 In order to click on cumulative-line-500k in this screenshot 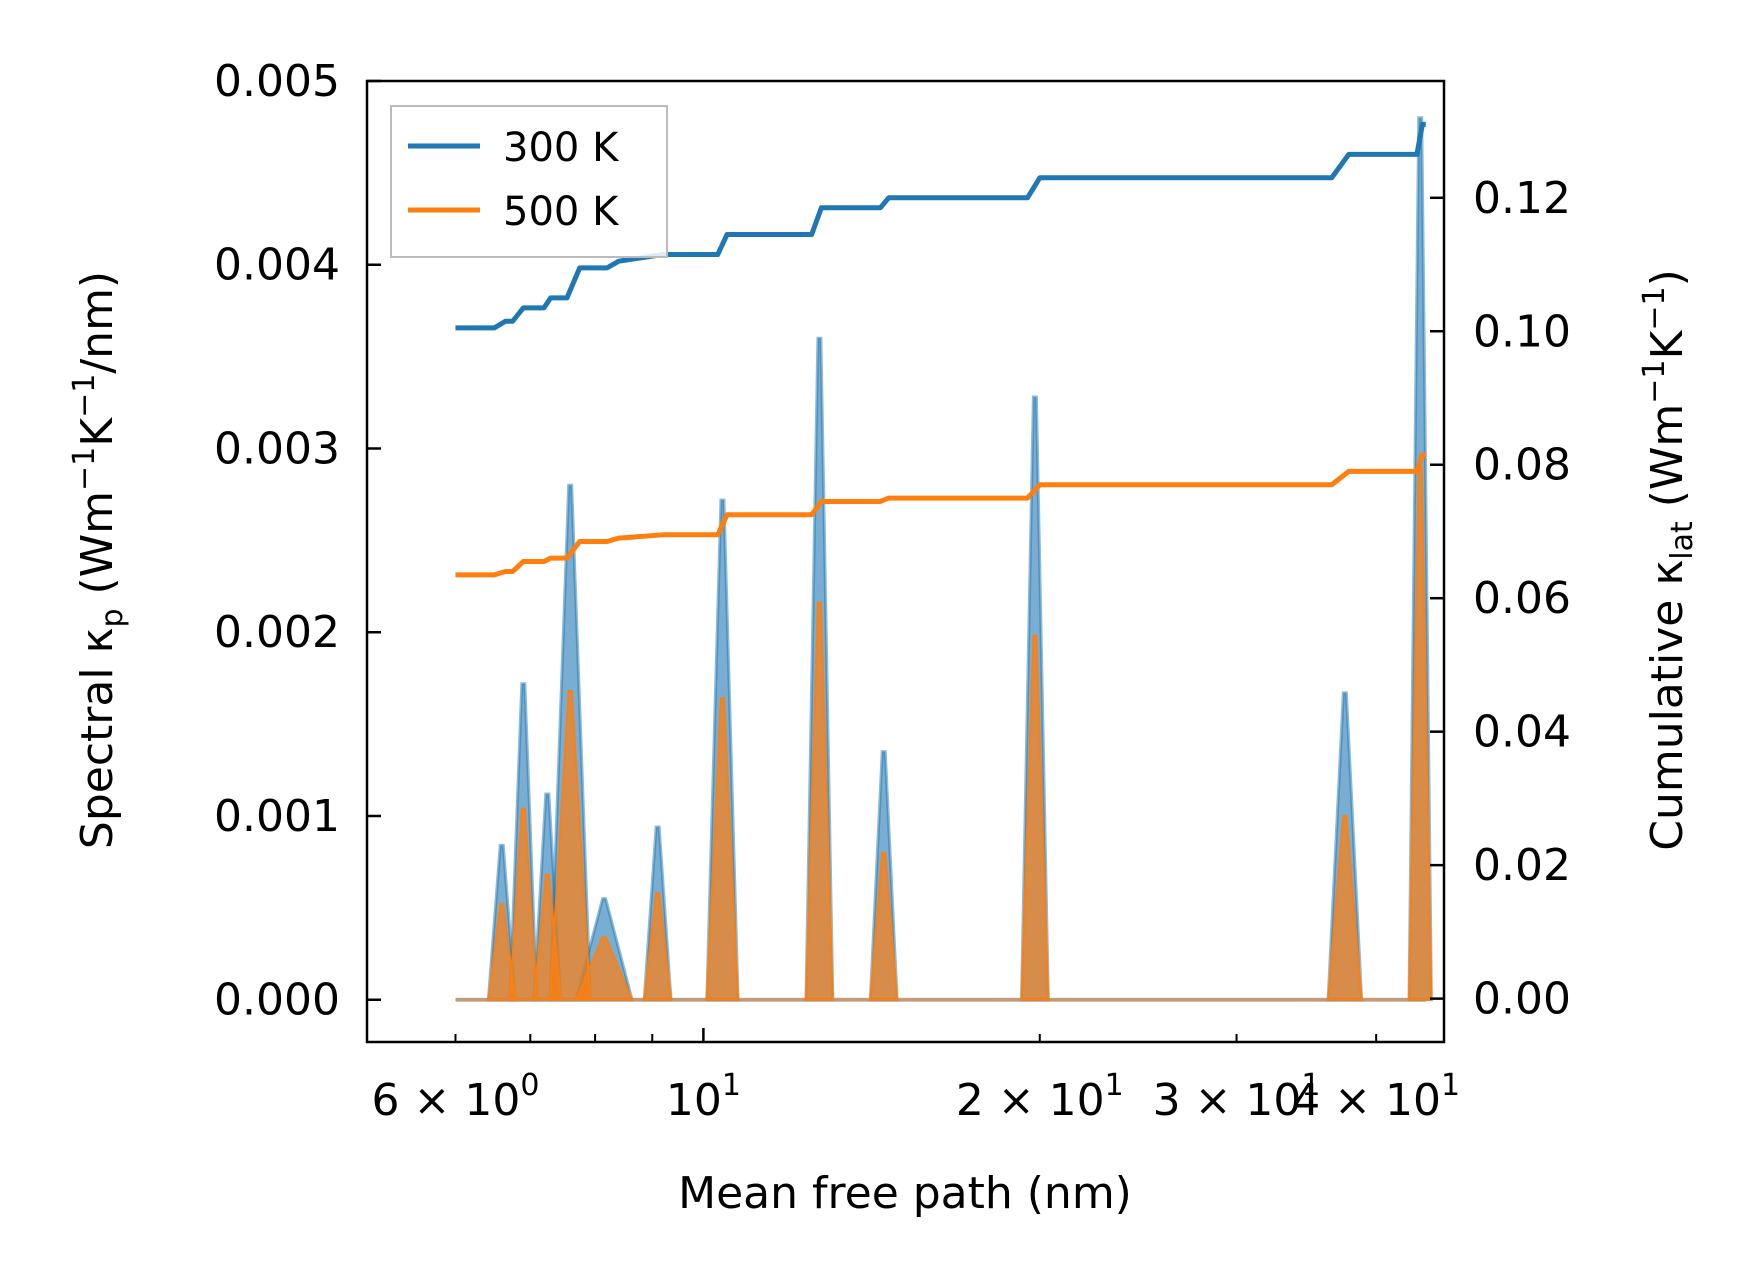, I will do `click(940, 515)`.